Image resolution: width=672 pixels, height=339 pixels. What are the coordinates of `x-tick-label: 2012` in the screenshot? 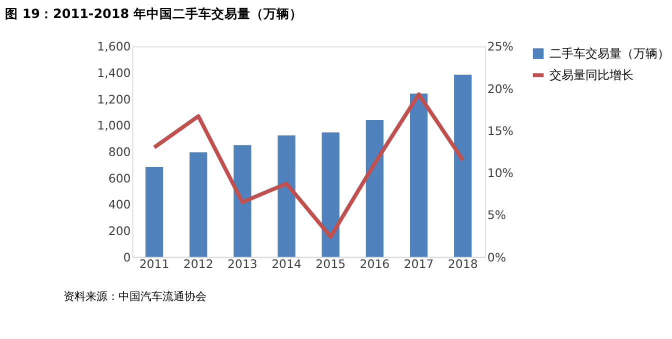 It's located at (198, 264).